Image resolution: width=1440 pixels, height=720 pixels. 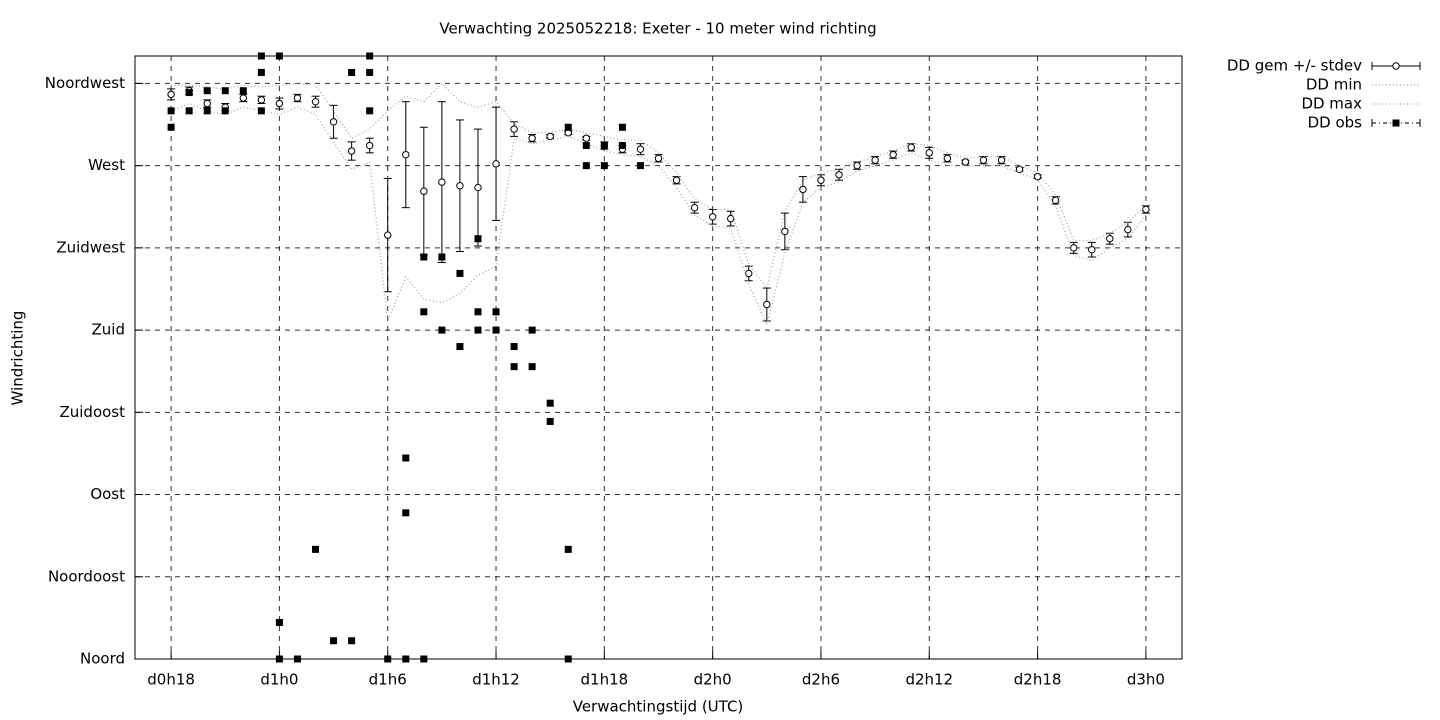 What do you see at coordinates (388, 680) in the screenshot?
I see `x-tick-label: d1h6` at bounding box center [388, 680].